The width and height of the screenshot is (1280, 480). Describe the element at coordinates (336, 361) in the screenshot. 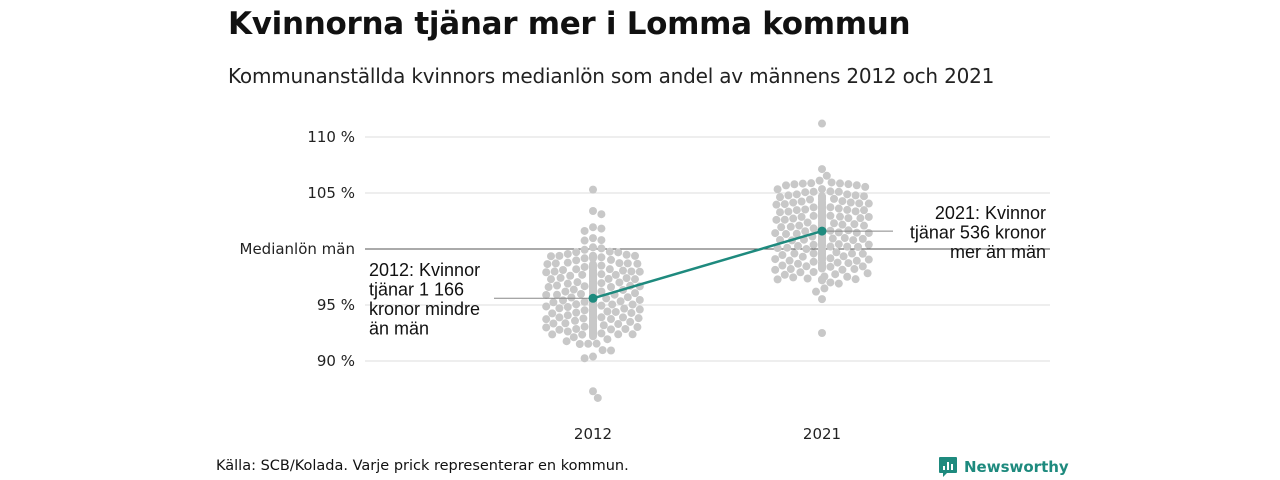

I see `y-tick-label-4: 90 %` at that location.